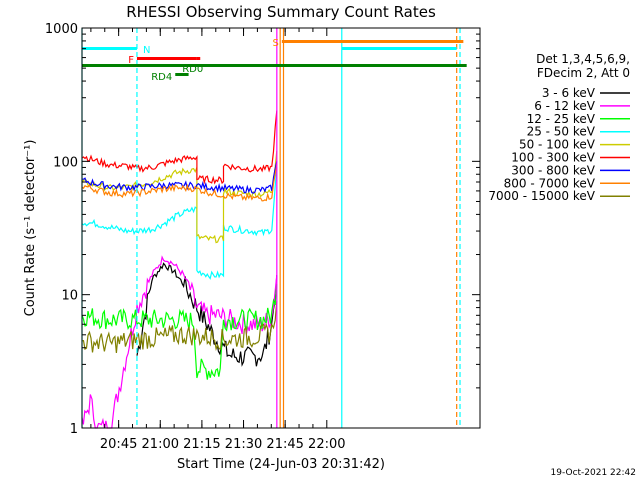 The image size is (640, 480). Describe the element at coordinates (146, 50) in the screenshot. I see `flag-label-n: N` at that location.